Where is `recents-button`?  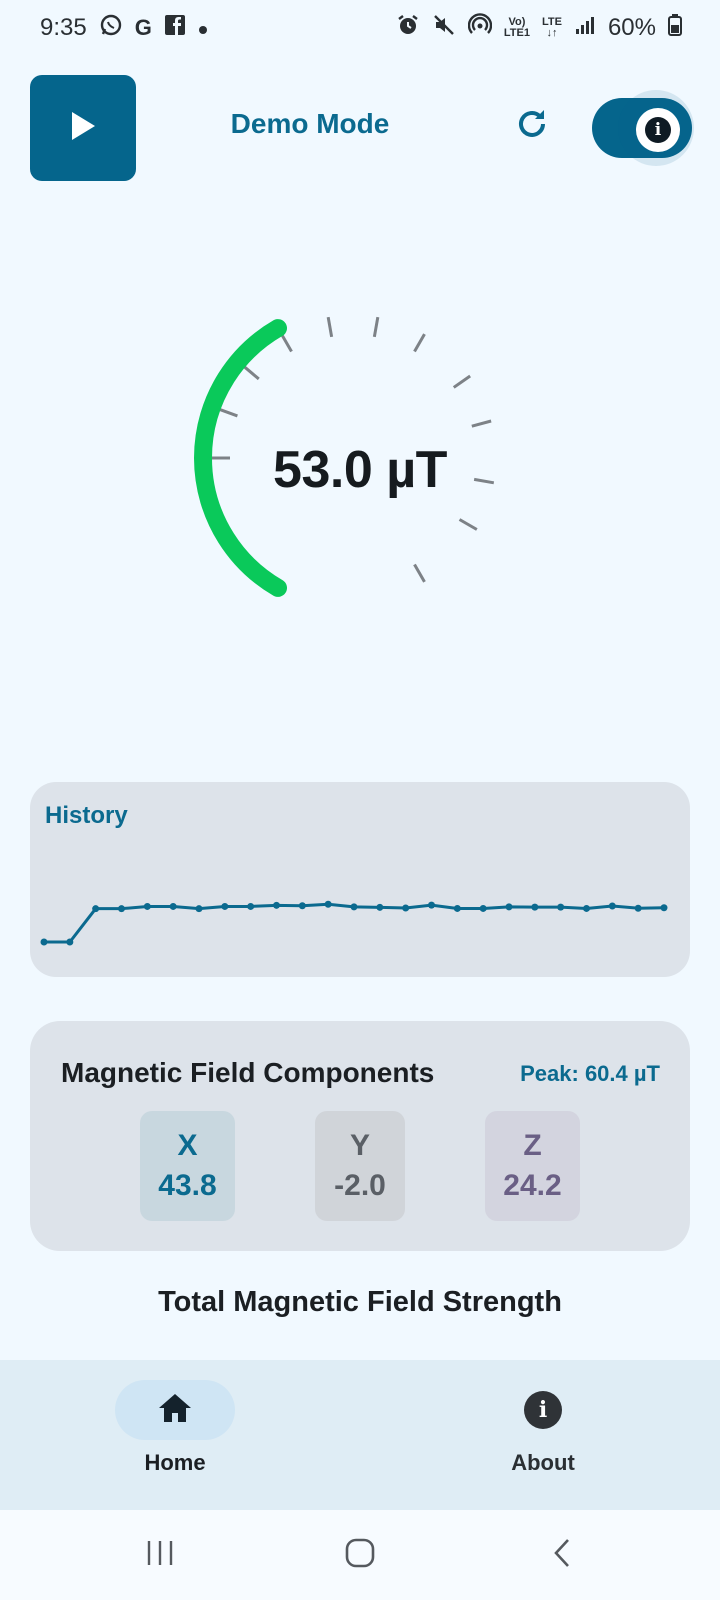 recents-button is located at coordinates (160, 1555).